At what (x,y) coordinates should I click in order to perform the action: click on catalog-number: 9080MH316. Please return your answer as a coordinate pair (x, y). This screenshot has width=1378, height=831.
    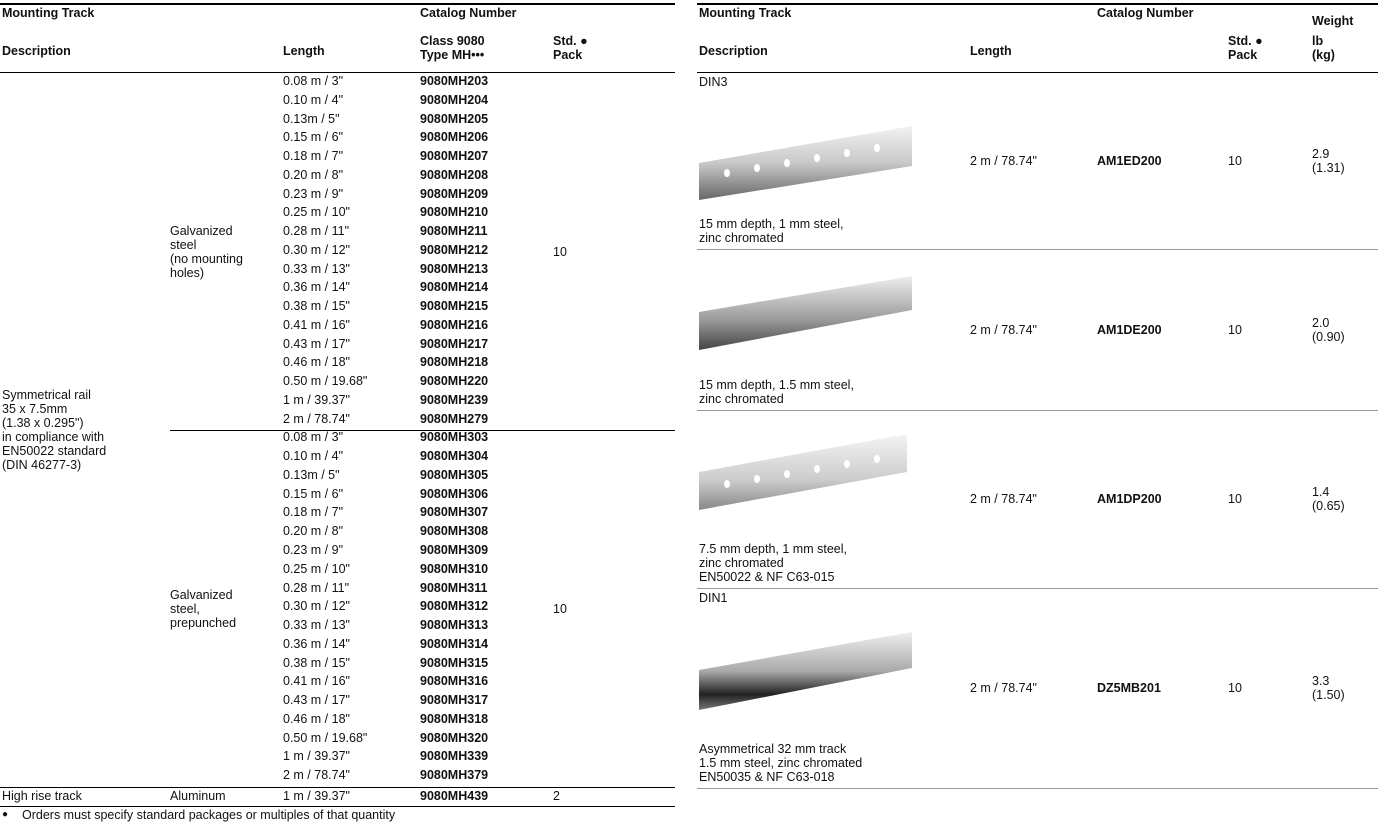
    Looking at the image, I should click on (454, 681).